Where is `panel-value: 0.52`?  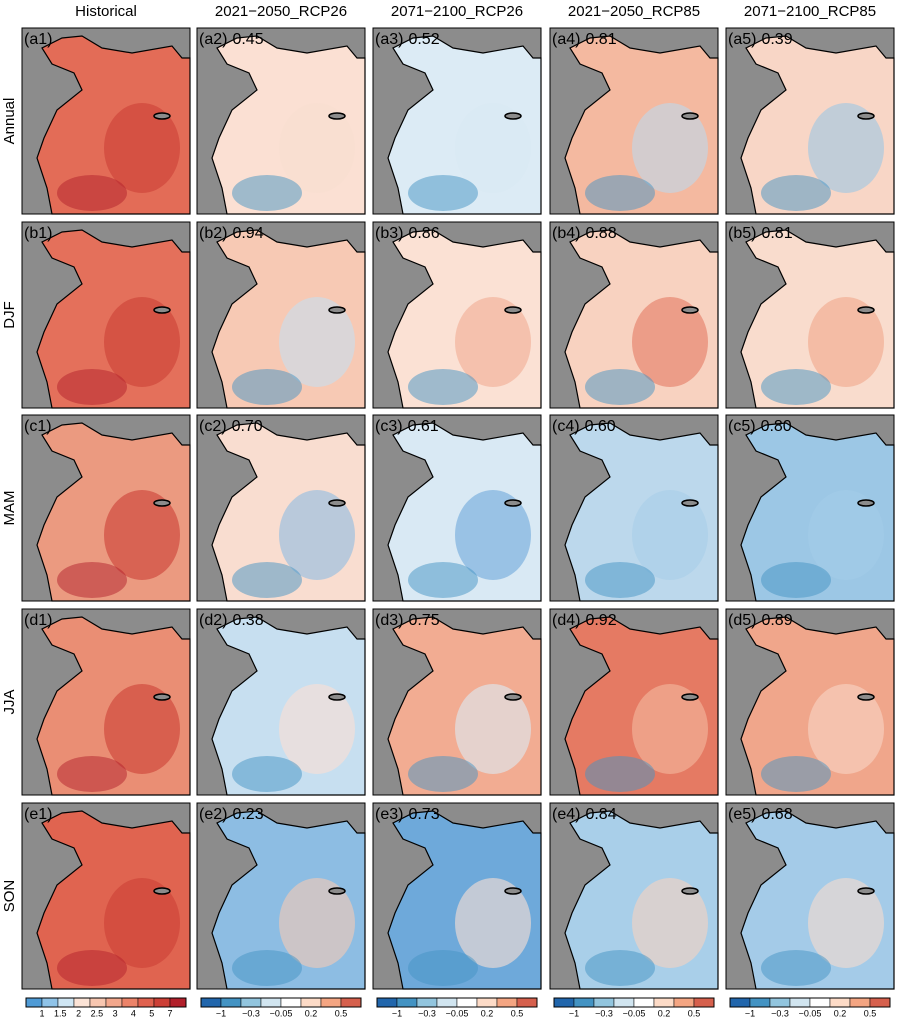 panel-value: 0.52 is located at coordinates (423, 39).